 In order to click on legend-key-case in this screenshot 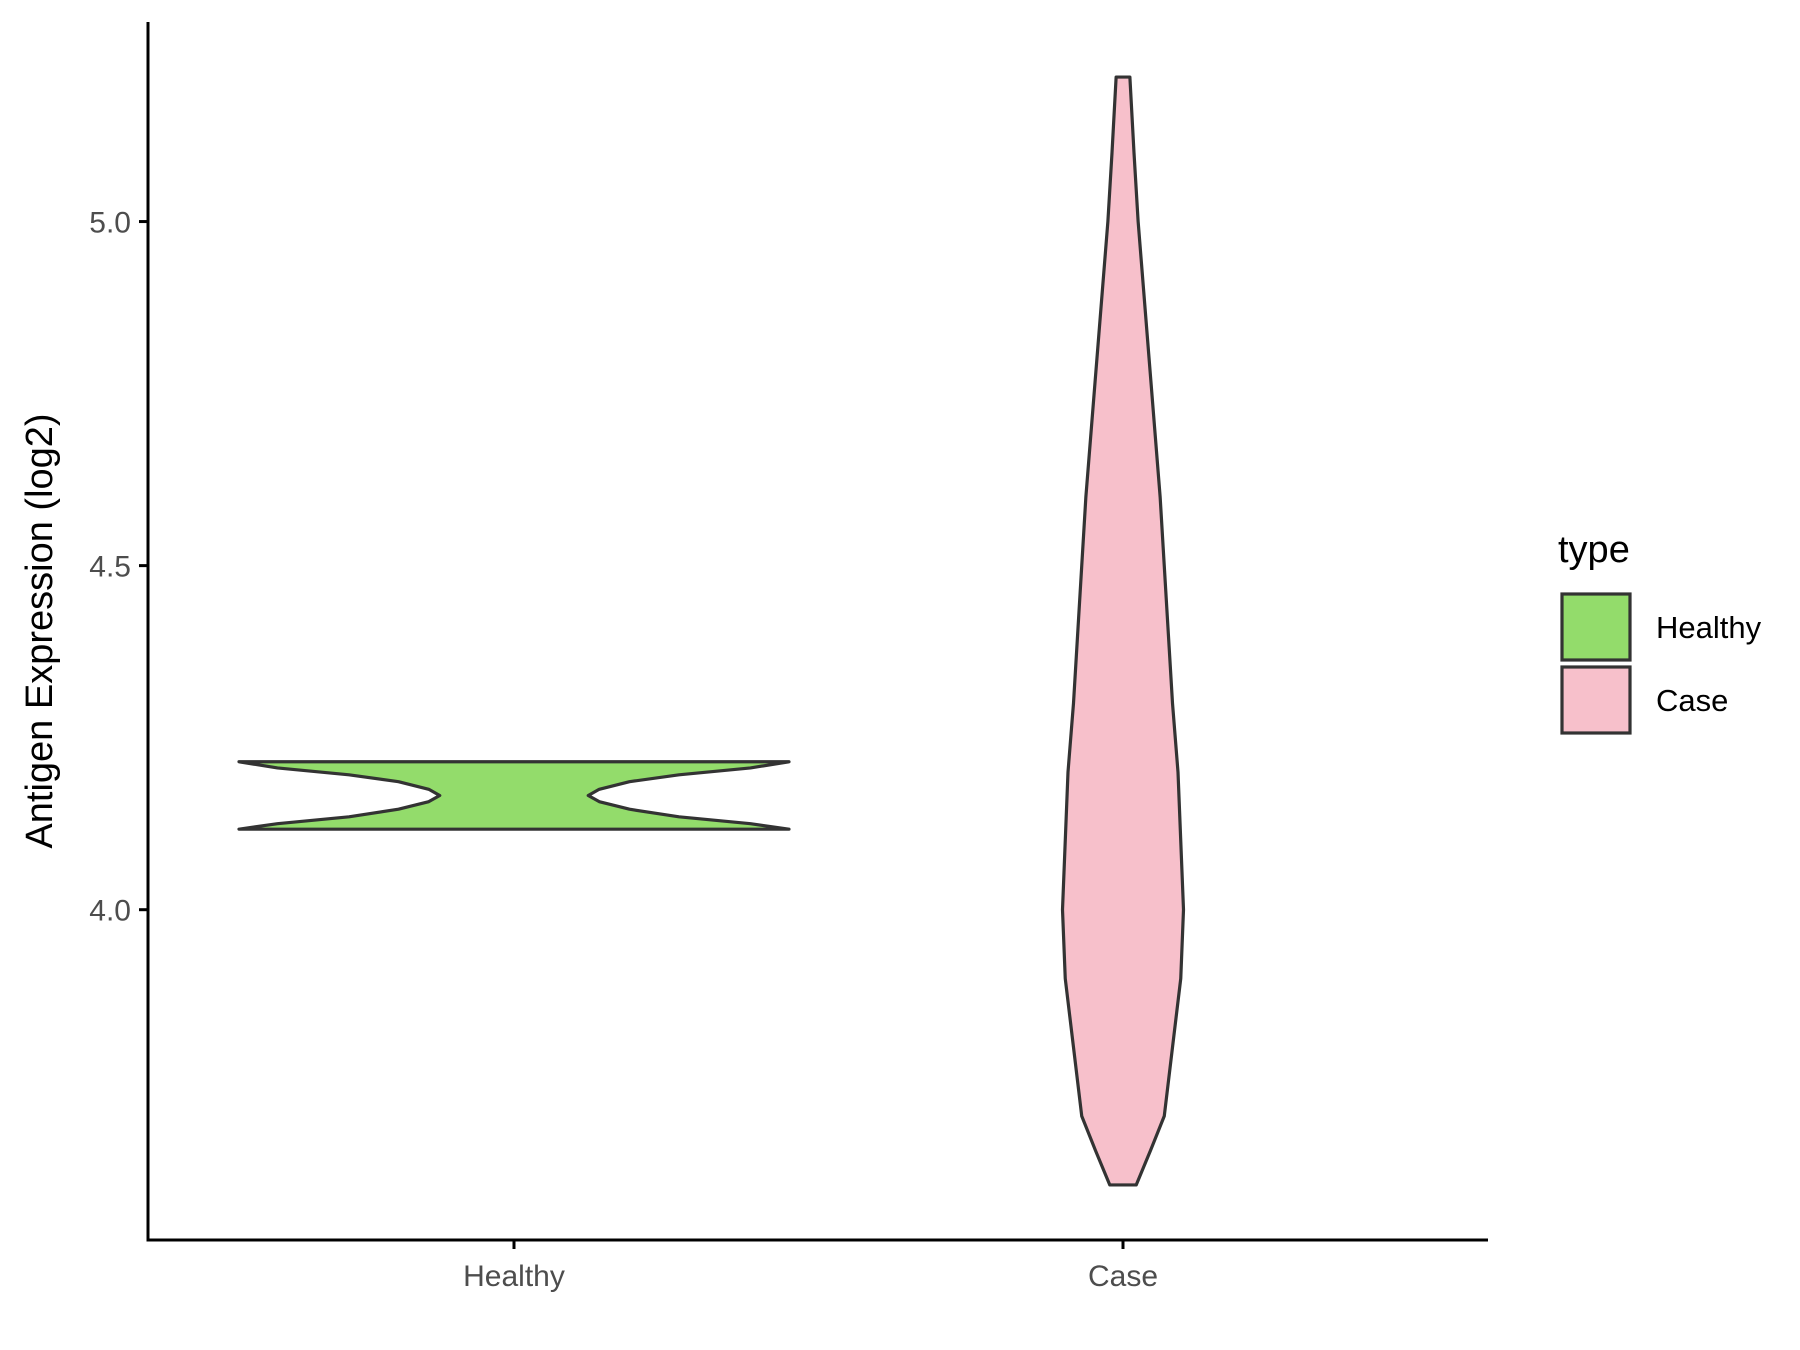, I will do `click(1596, 700)`.